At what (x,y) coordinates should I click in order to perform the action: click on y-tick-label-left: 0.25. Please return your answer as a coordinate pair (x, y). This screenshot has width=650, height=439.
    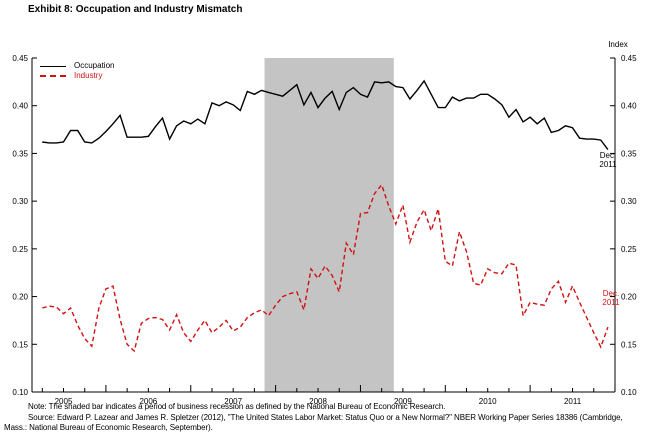
    Looking at the image, I should click on (20, 249).